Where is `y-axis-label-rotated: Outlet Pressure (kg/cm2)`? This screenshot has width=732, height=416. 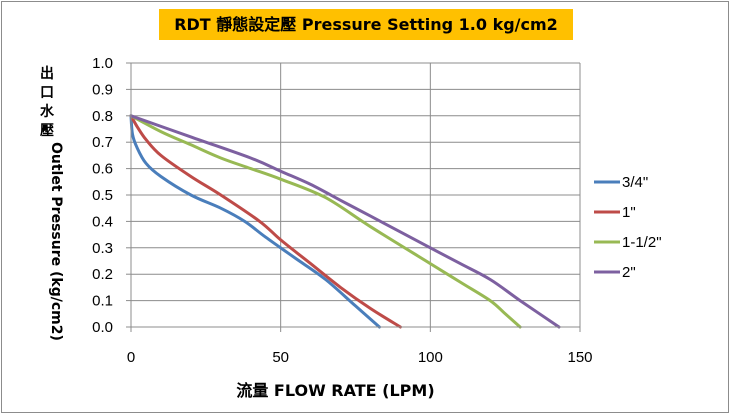
y-axis-label-rotated: Outlet Pressure (kg/cm2) is located at coordinates (56, 241).